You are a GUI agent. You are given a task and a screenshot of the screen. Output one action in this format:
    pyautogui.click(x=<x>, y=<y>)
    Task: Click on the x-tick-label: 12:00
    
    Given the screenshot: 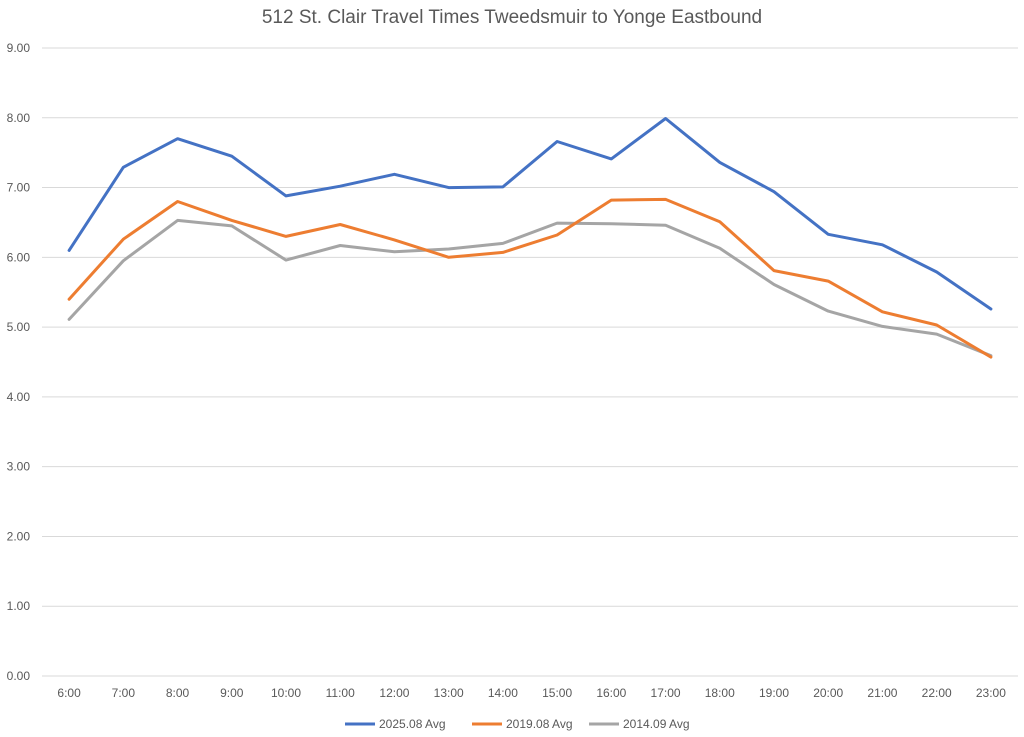 What is the action you would take?
    pyautogui.click(x=394, y=693)
    